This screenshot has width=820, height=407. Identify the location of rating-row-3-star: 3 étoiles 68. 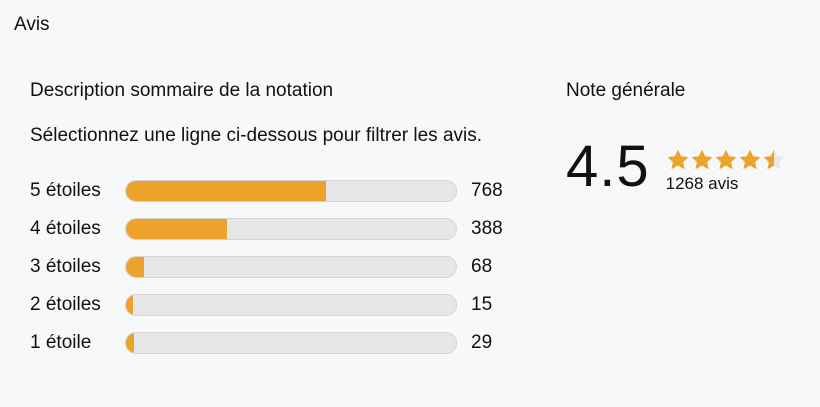
(275, 267).